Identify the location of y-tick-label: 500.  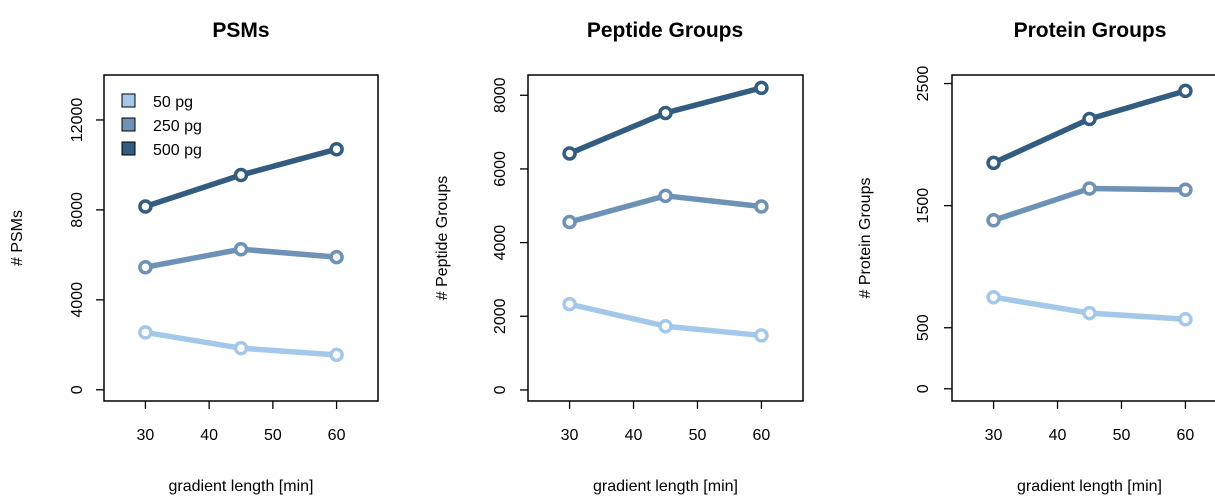
(923, 327).